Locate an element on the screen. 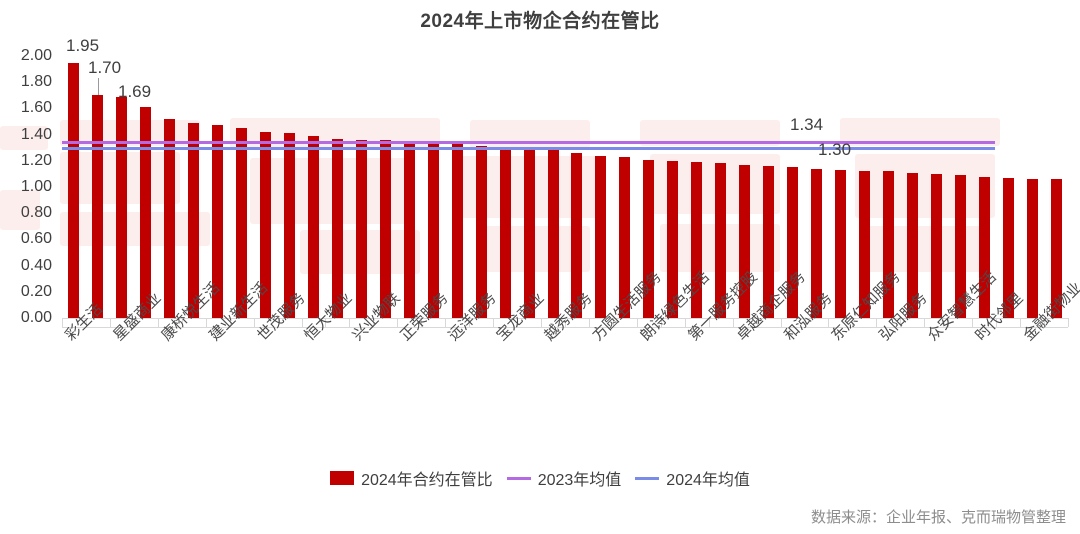 This screenshot has height=534, width=1080. chart-legend: 2024年合约在管比 2023年均值 2024年均值 is located at coordinates (540, 478).